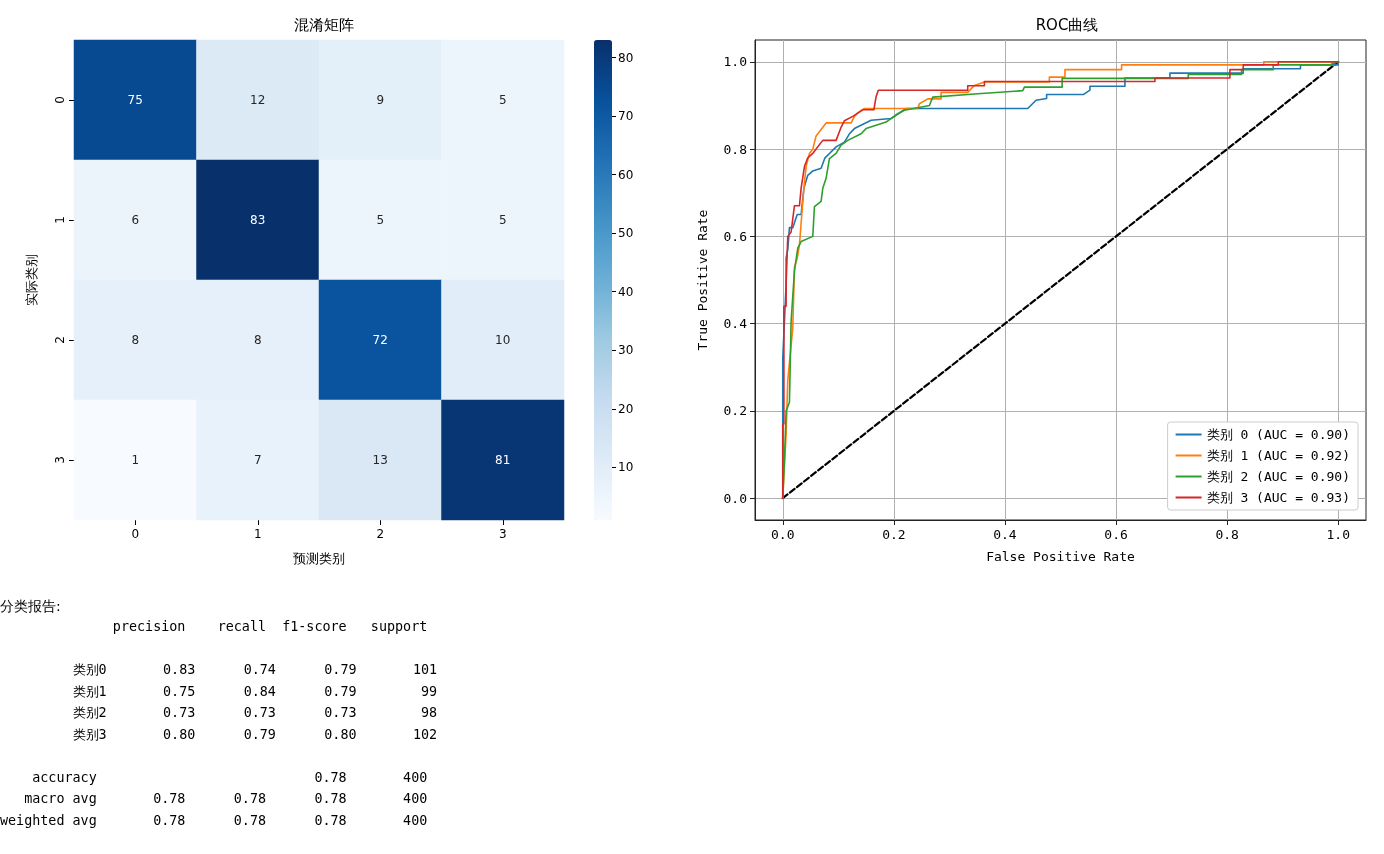 This screenshot has height=854, width=1384. I want to click on x-tick-label: 0, so click(135, 534).